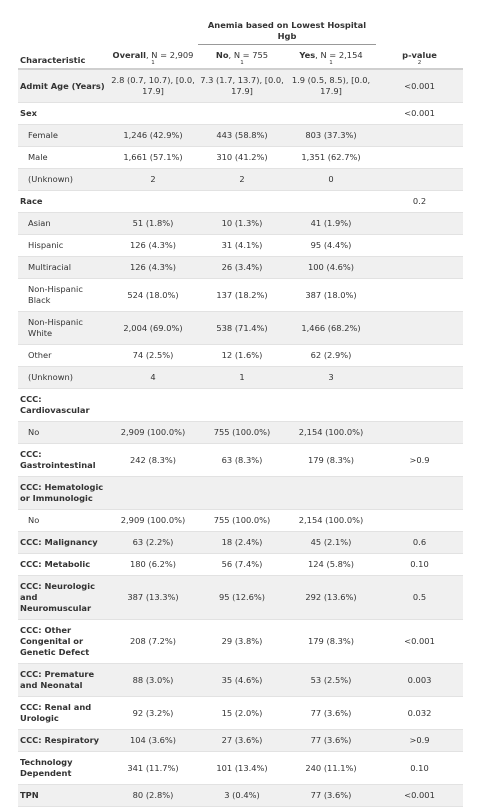 The width and height of the screenshot is (487, 807). I want to click on cell-text: 0.5, so click(419, 597).